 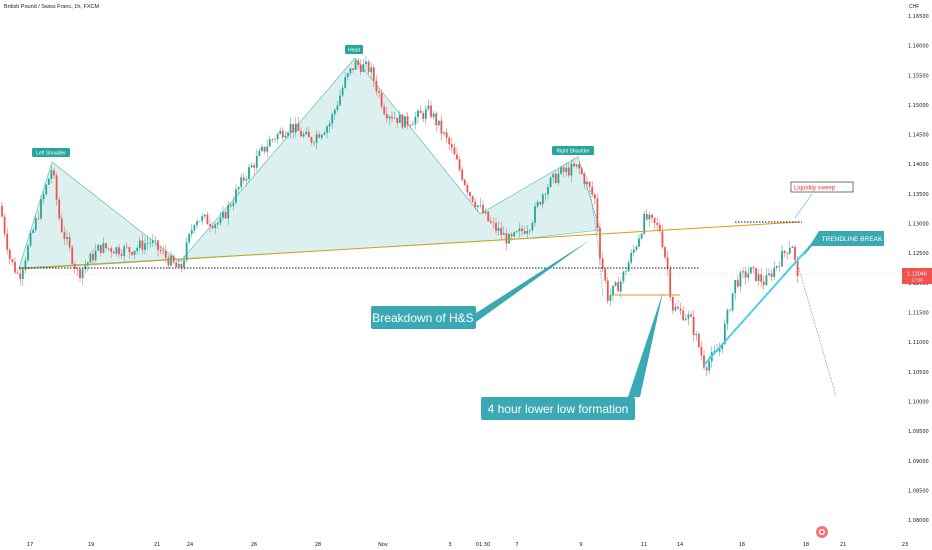 I want to click on time-tick-12: 14, so click(x=680, y=545).